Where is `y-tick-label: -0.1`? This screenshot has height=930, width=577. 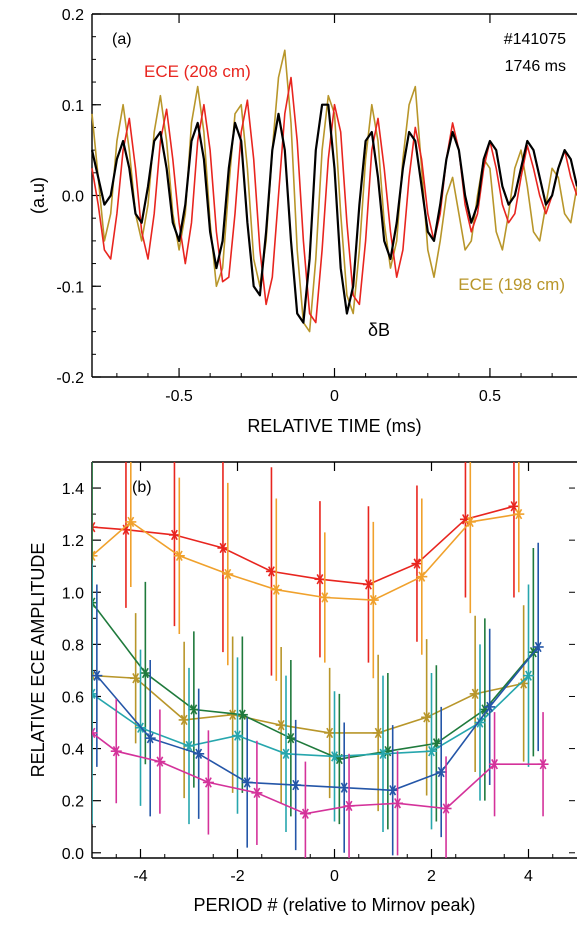 y-tick-label: -0.1 is located at coordinates (70, 287).